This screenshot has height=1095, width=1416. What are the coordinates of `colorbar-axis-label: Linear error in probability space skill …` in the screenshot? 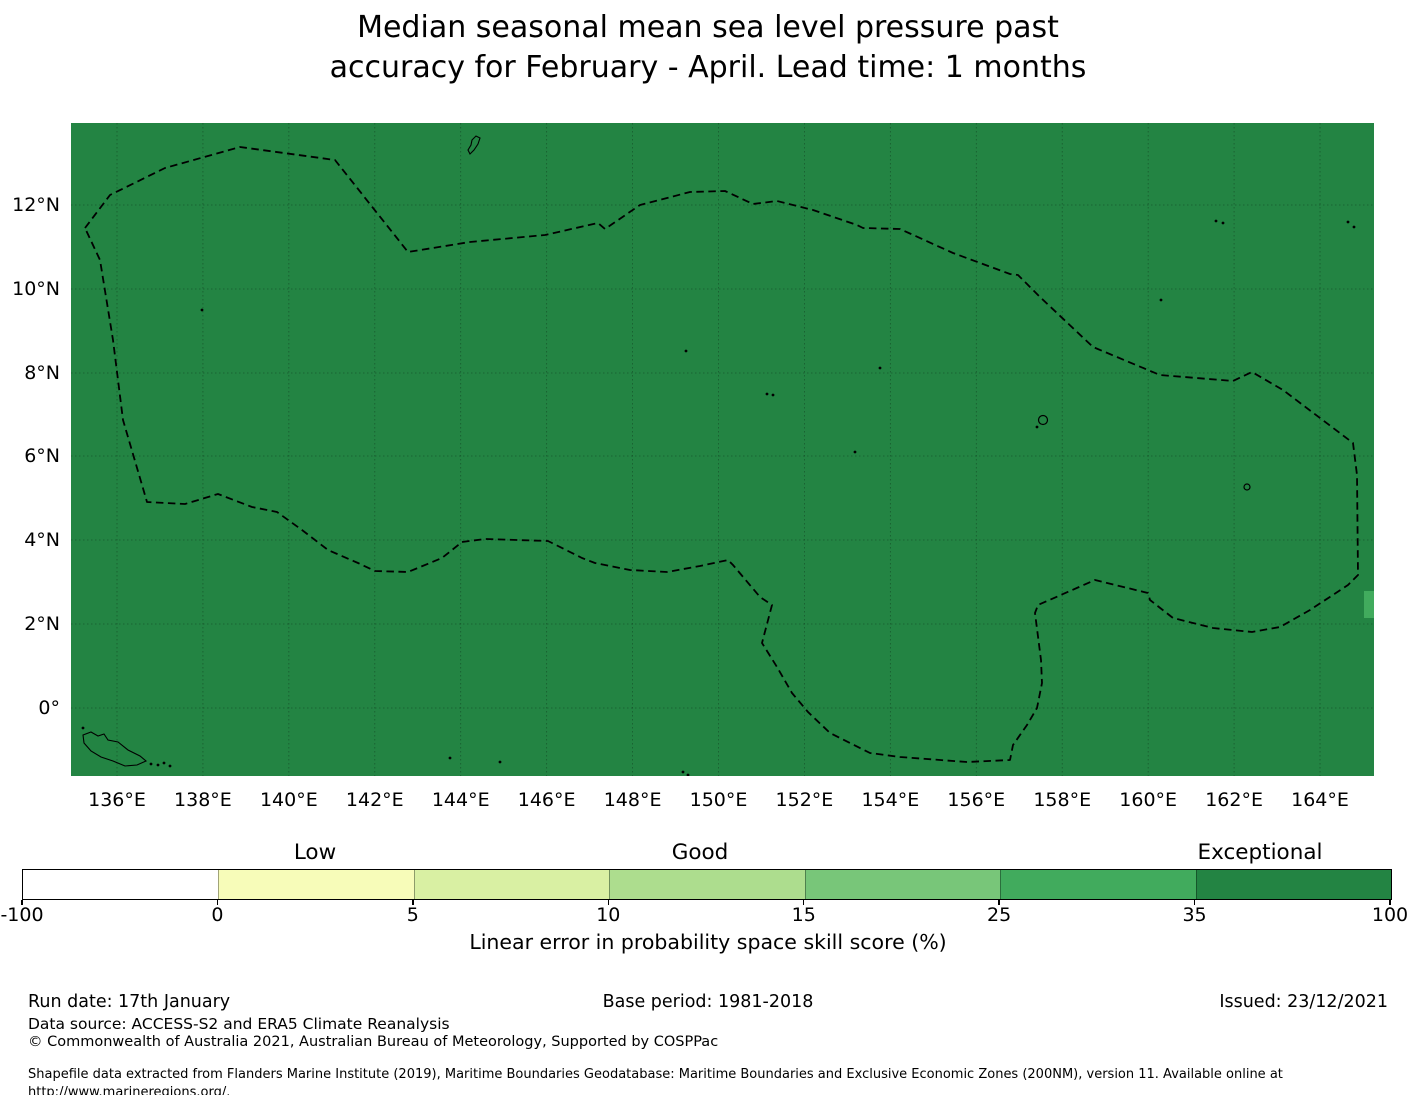 It's located at (708, 942).